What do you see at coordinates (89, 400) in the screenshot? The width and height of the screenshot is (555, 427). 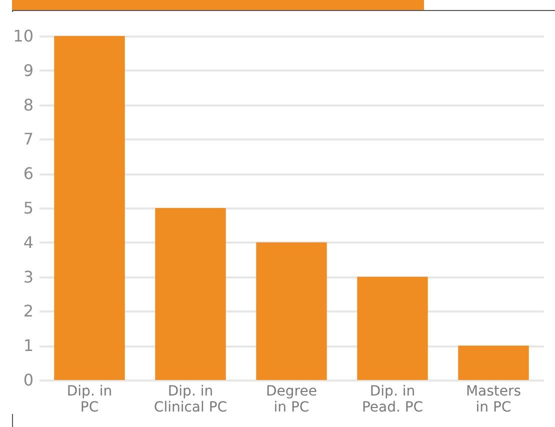 I see `x-tick-label: Dip. in PC` at bounding box center [89, 400].